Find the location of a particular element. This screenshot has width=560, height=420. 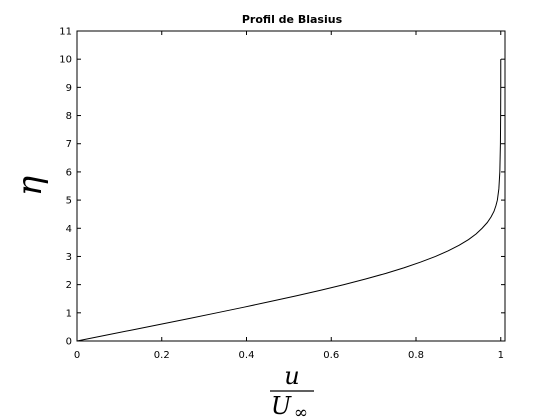

y-tick-label: 2 is located at coordinates (69, 285).